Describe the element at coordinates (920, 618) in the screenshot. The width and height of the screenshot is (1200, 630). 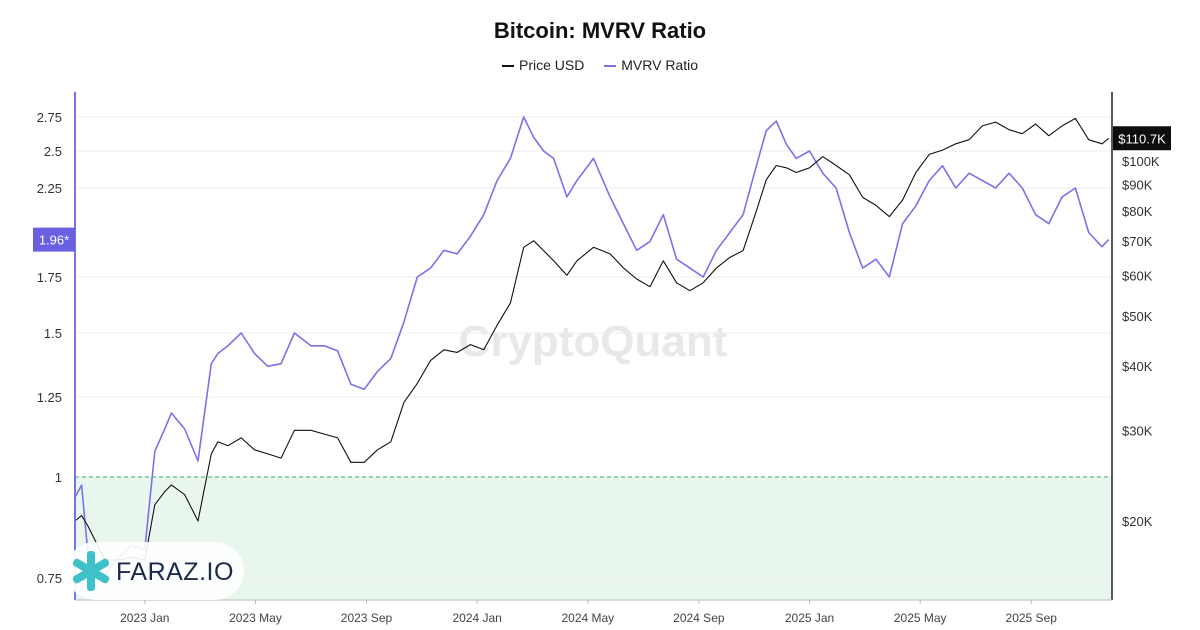
I see `x-tick-label: 2025 May` at that location.